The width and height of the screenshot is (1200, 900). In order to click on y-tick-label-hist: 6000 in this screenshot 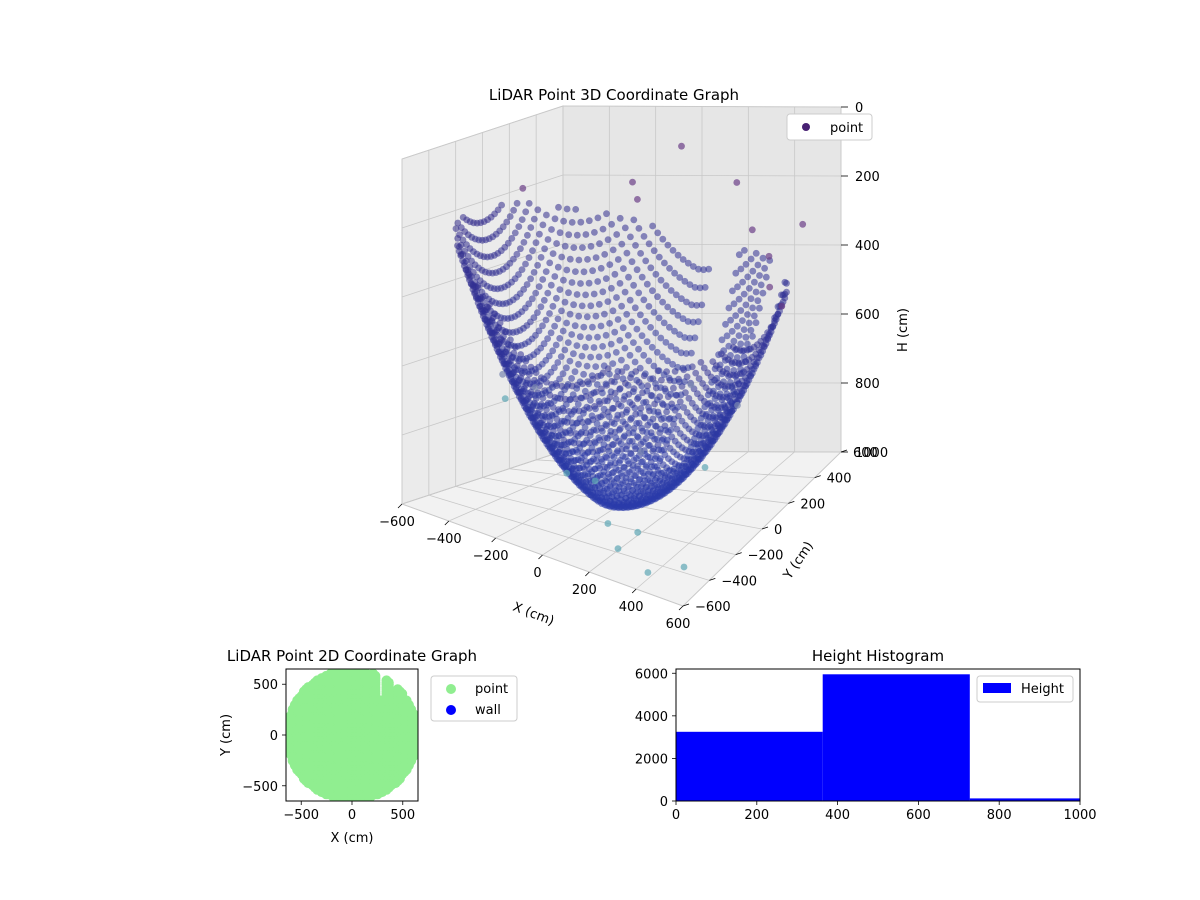, I will do `click(651, 674)`.